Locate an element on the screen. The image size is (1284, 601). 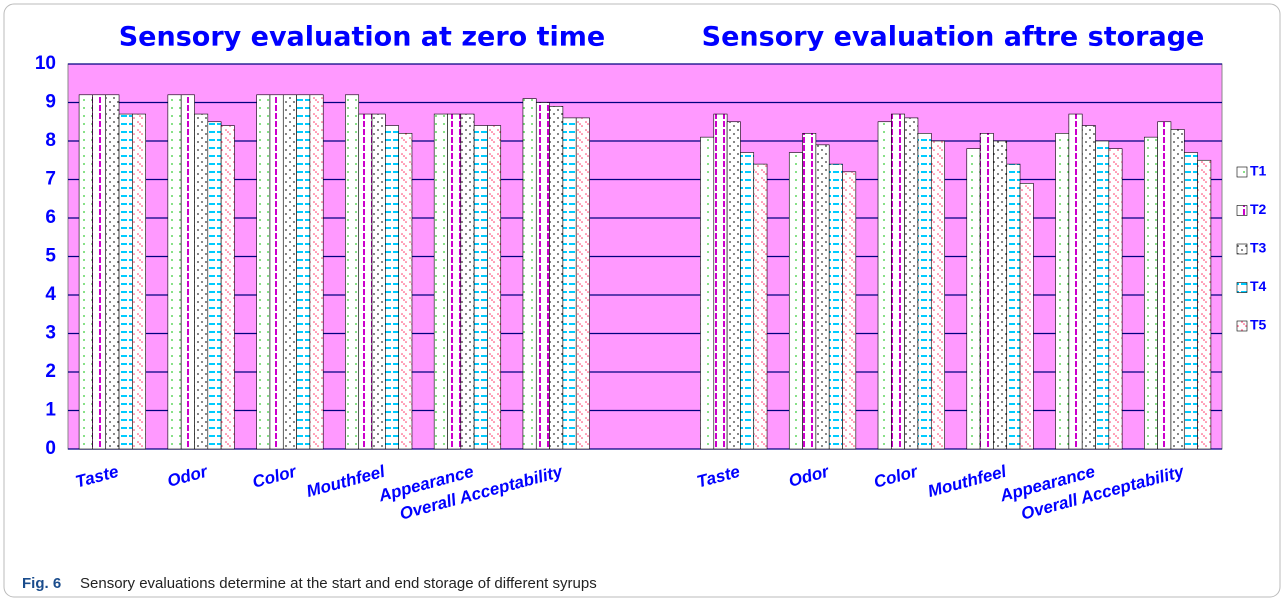
y-tick-label: 4 is located at coordinates (50, 294).